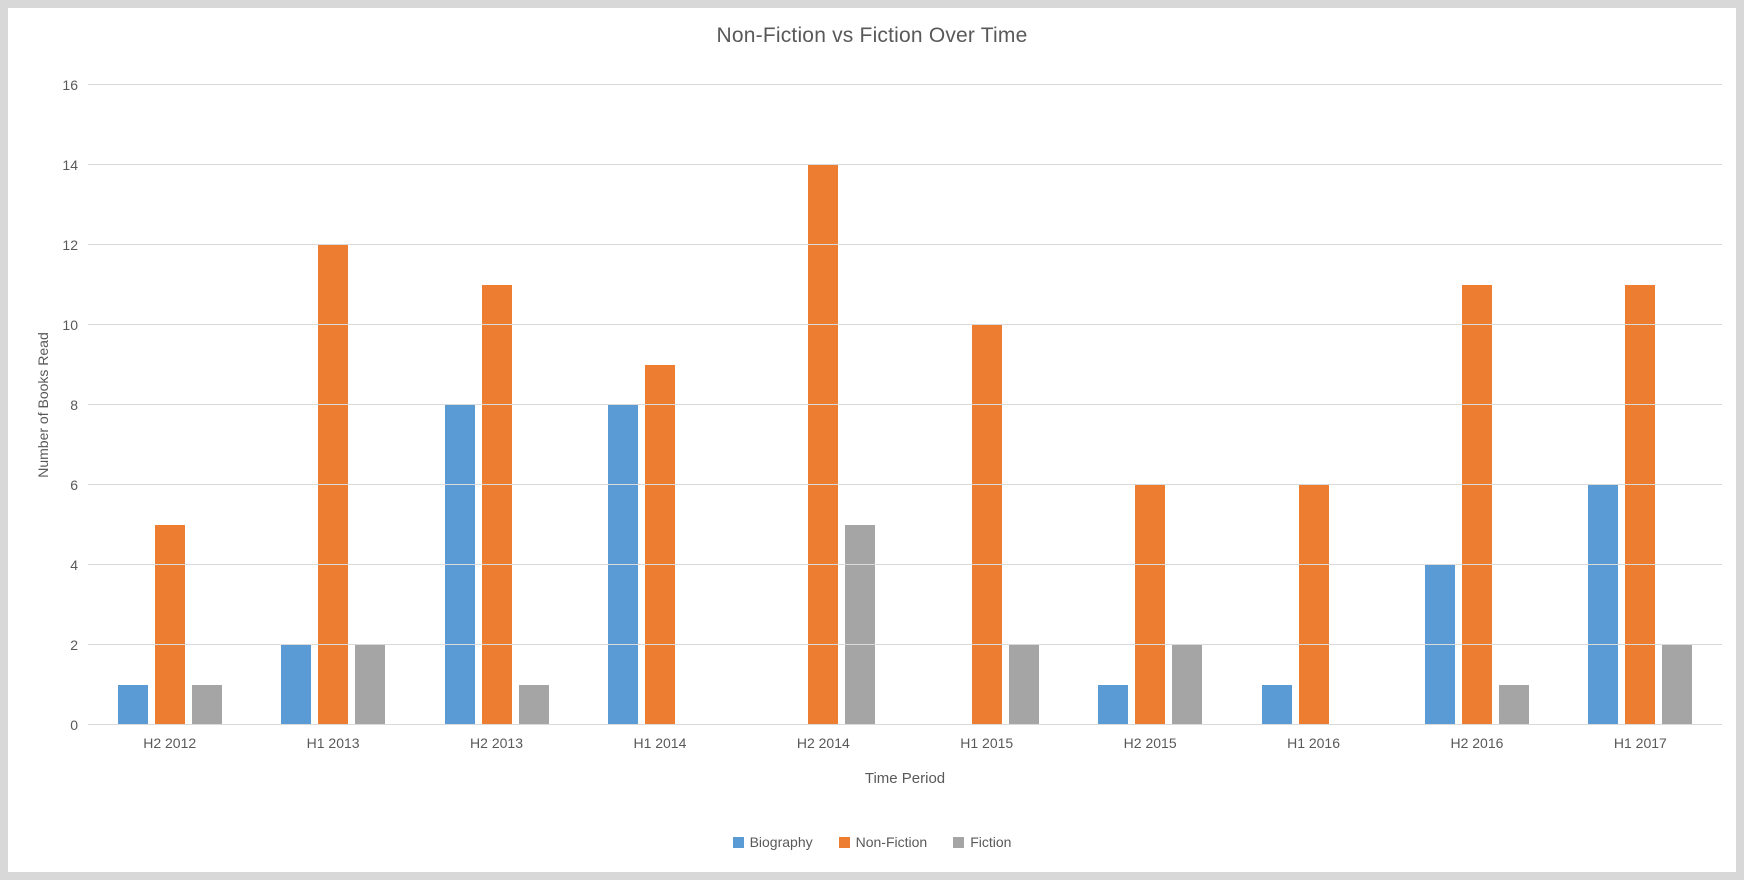  What do you see at coordinates (496, 743) in the screenshot?
I see `x-tick-label: H2 2013` at bounding box center [496, 743].